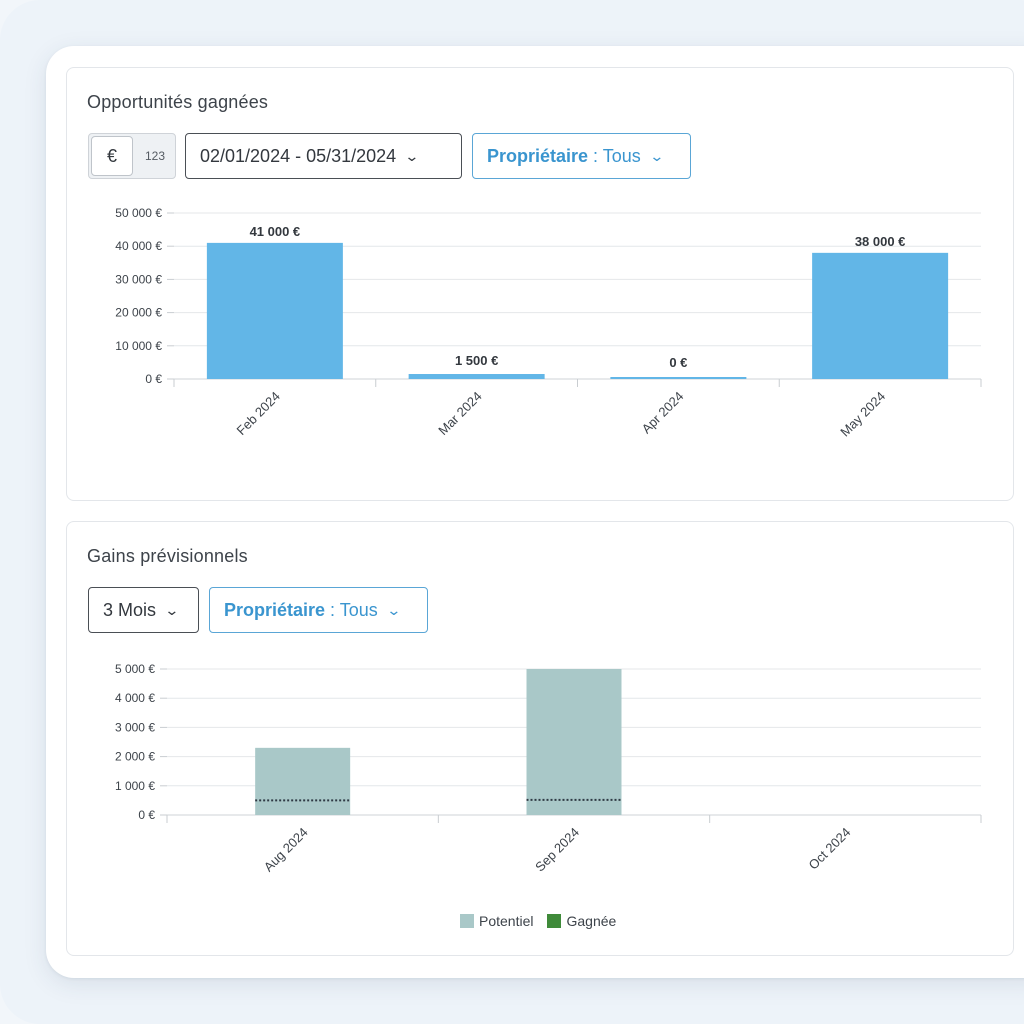  Describe the element at coordinates (135, 727) in the screenshot. I see `y-tick-label: 3 000 €` at that location.